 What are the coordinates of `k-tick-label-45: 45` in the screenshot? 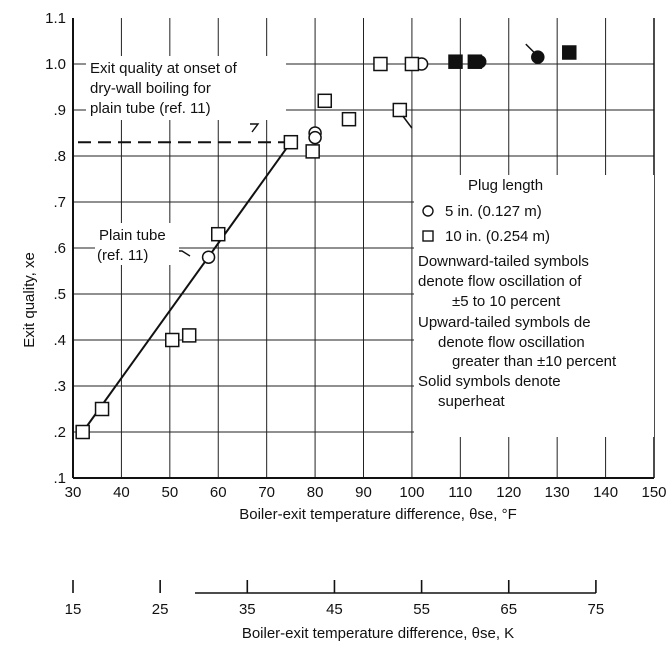 It's located at (334, 609).